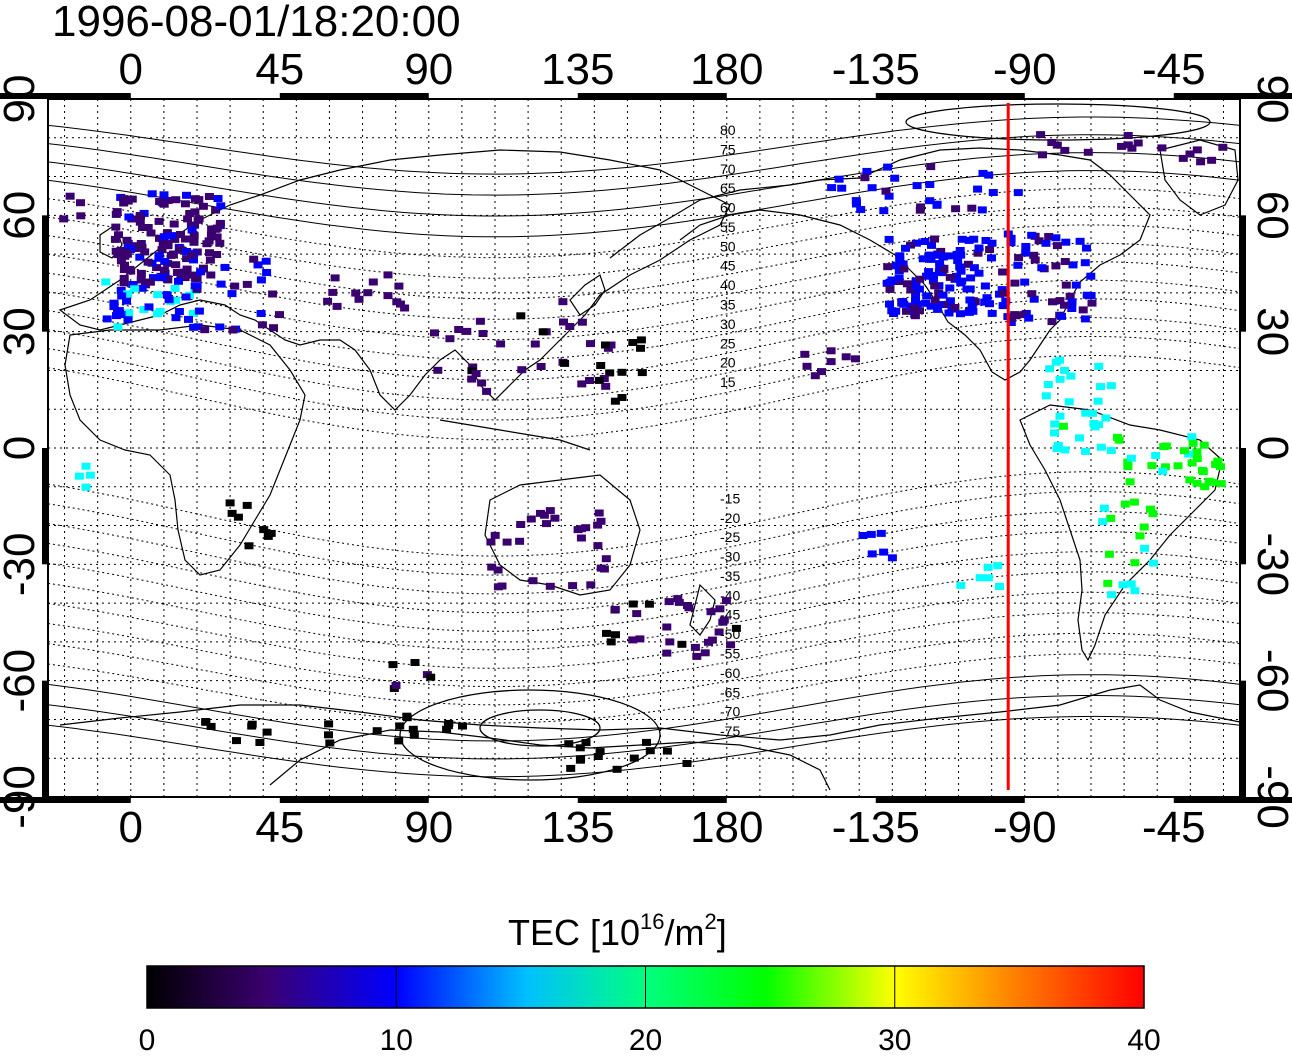 Image resolution: width=1292 pixels, height=1057 pixels. I want to click on latitude-label-right: -90, so click(1270, 797).